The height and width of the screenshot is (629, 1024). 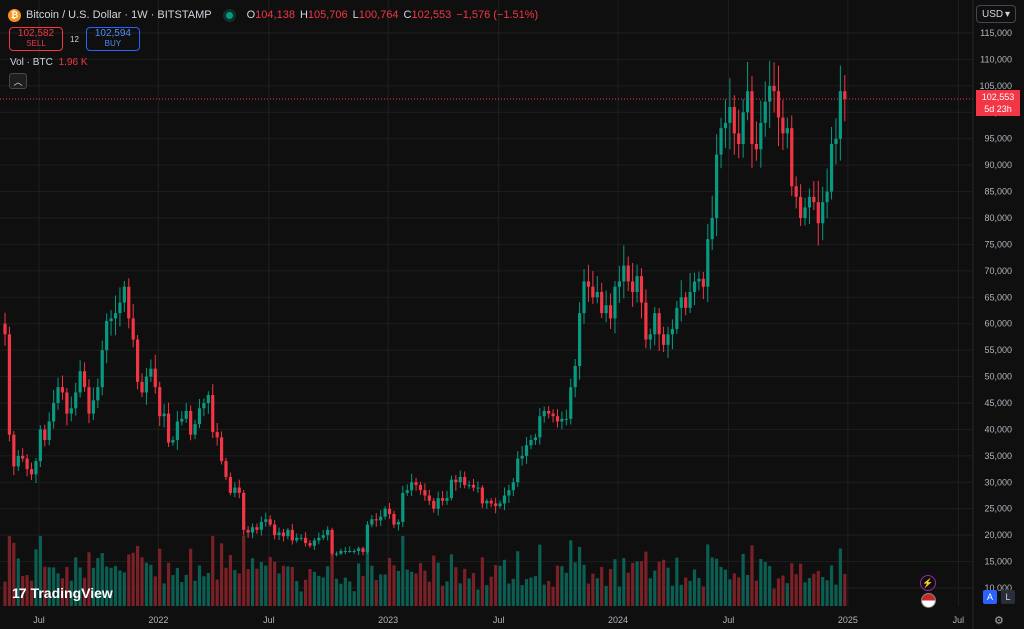 What do you see at coordinates (158, 620) in the screenshot?
I see `time-tick-label: 2022` at bounding box center [158, 620].